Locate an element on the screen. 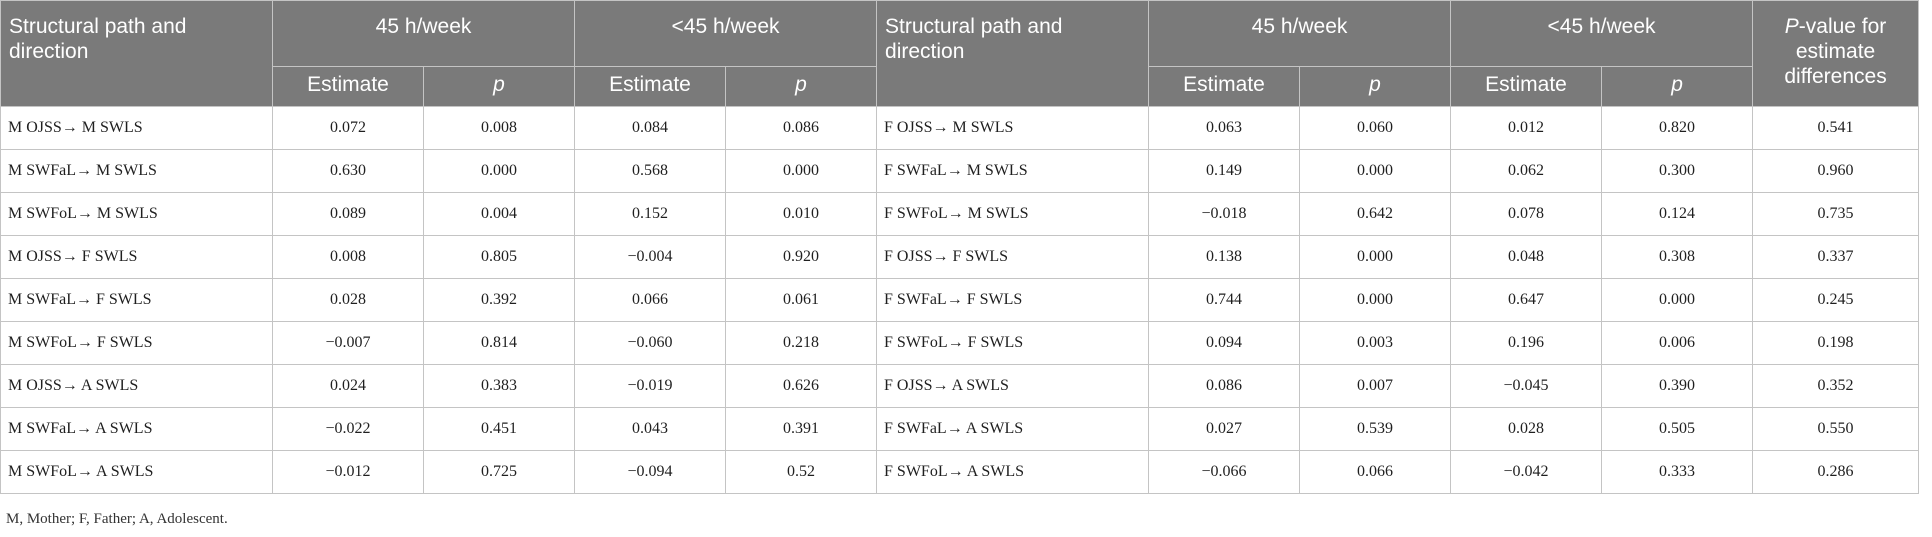 This screenshot has width=1932, height=537. header-45h-right: 45 h/week is located at coordinates (1300, 33).